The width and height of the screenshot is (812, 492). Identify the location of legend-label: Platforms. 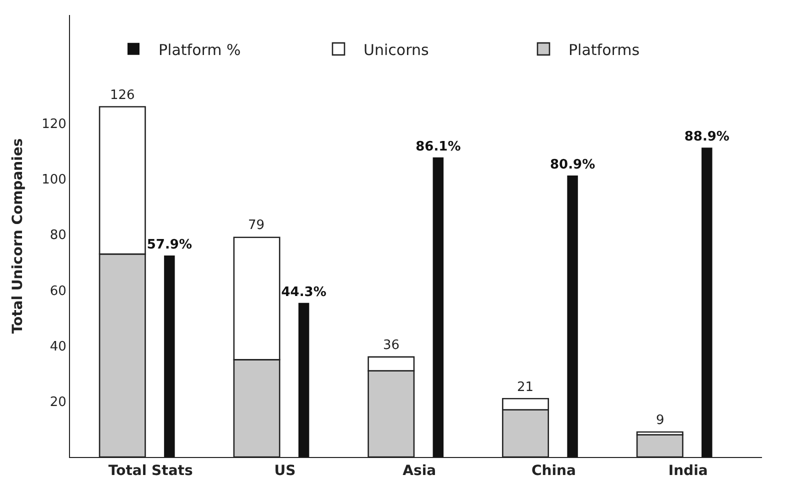
(604, 49).